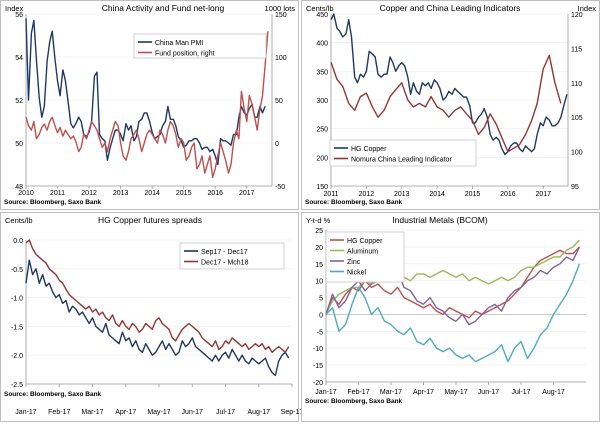  I want to click on chart-1-ytick-label: 50, so click(19, 144).